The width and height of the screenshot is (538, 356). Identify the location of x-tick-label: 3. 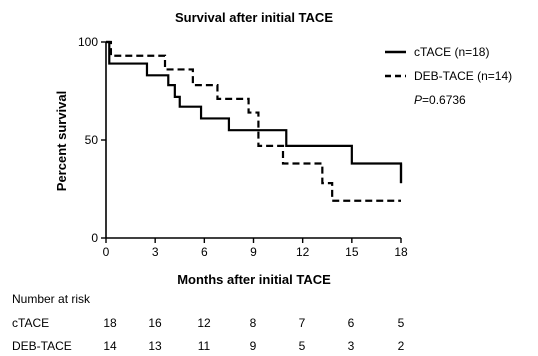
(155, 252).